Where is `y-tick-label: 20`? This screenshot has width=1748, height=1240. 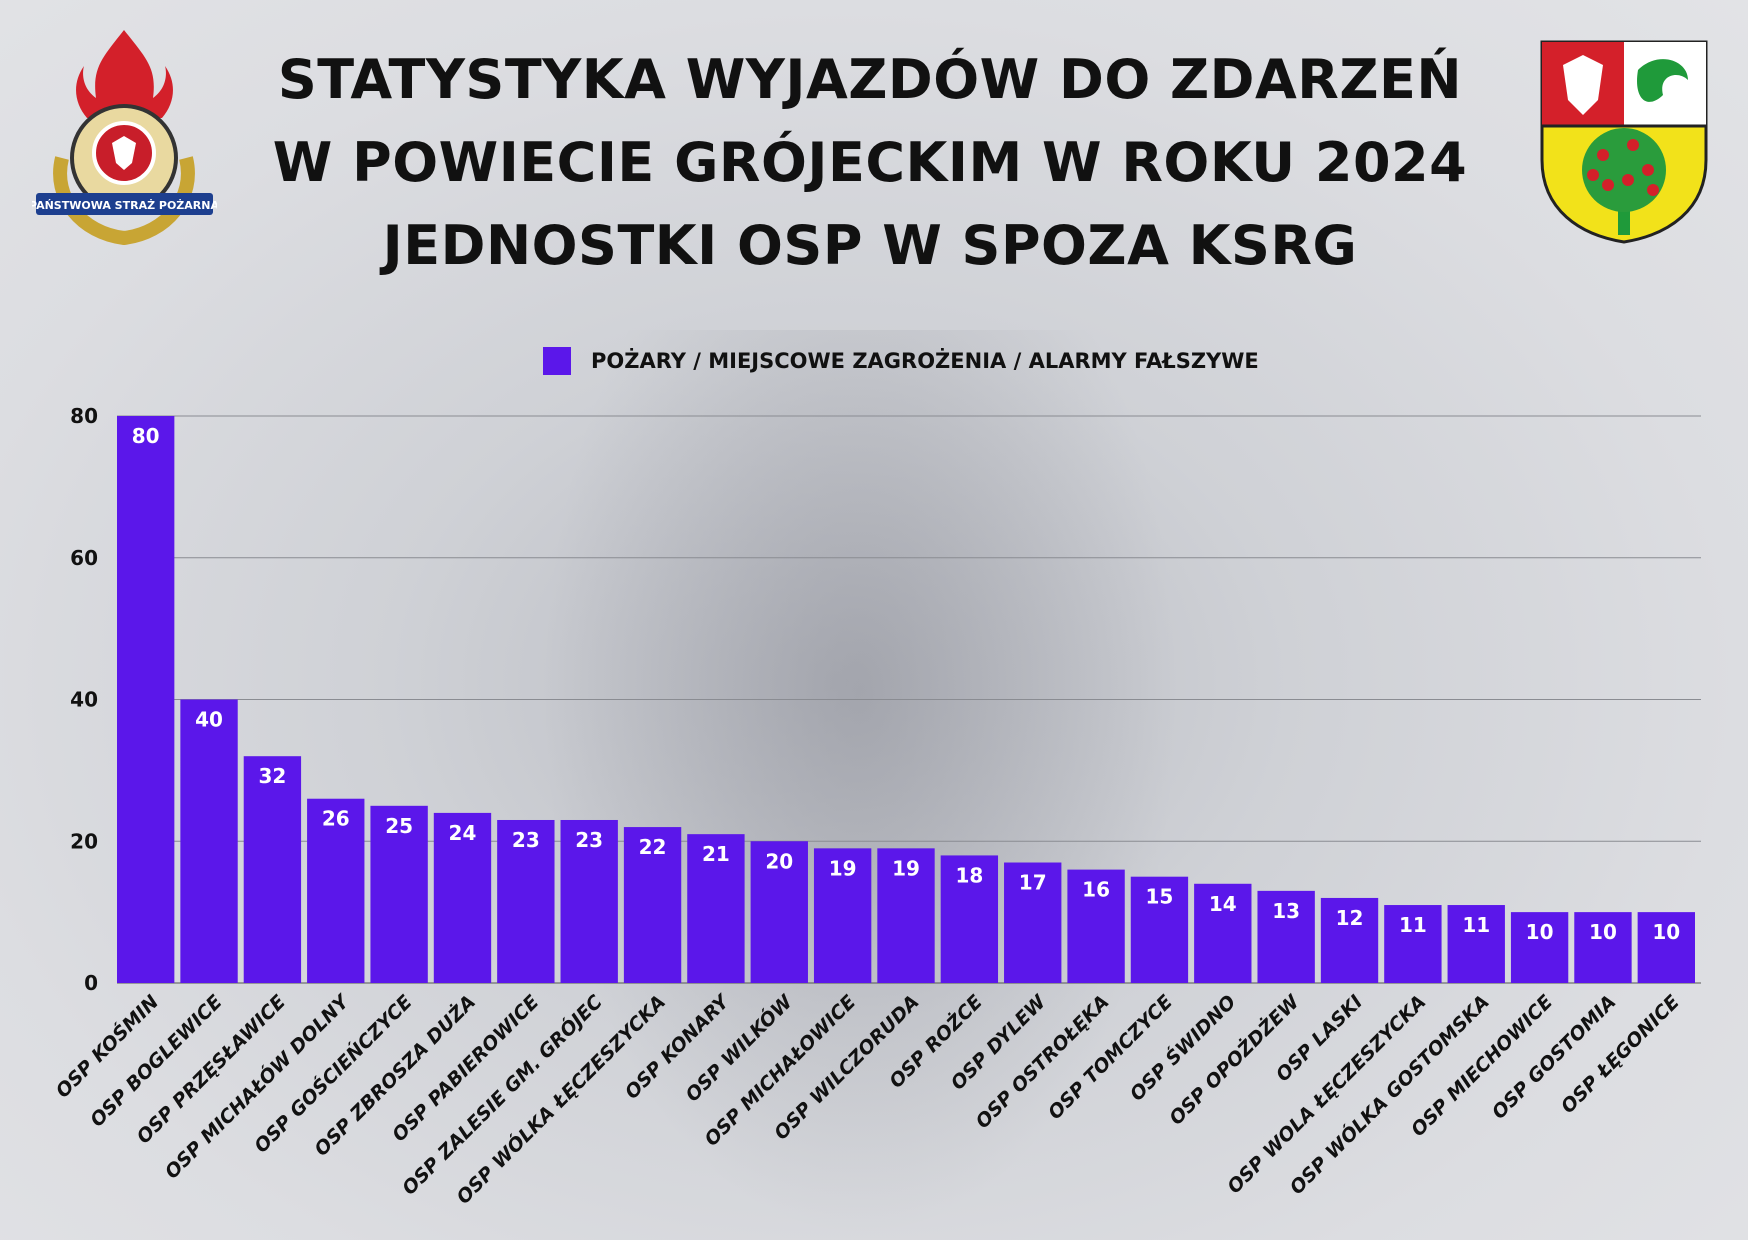 y-tick-label: 20 is located at coordinates (84, 841).